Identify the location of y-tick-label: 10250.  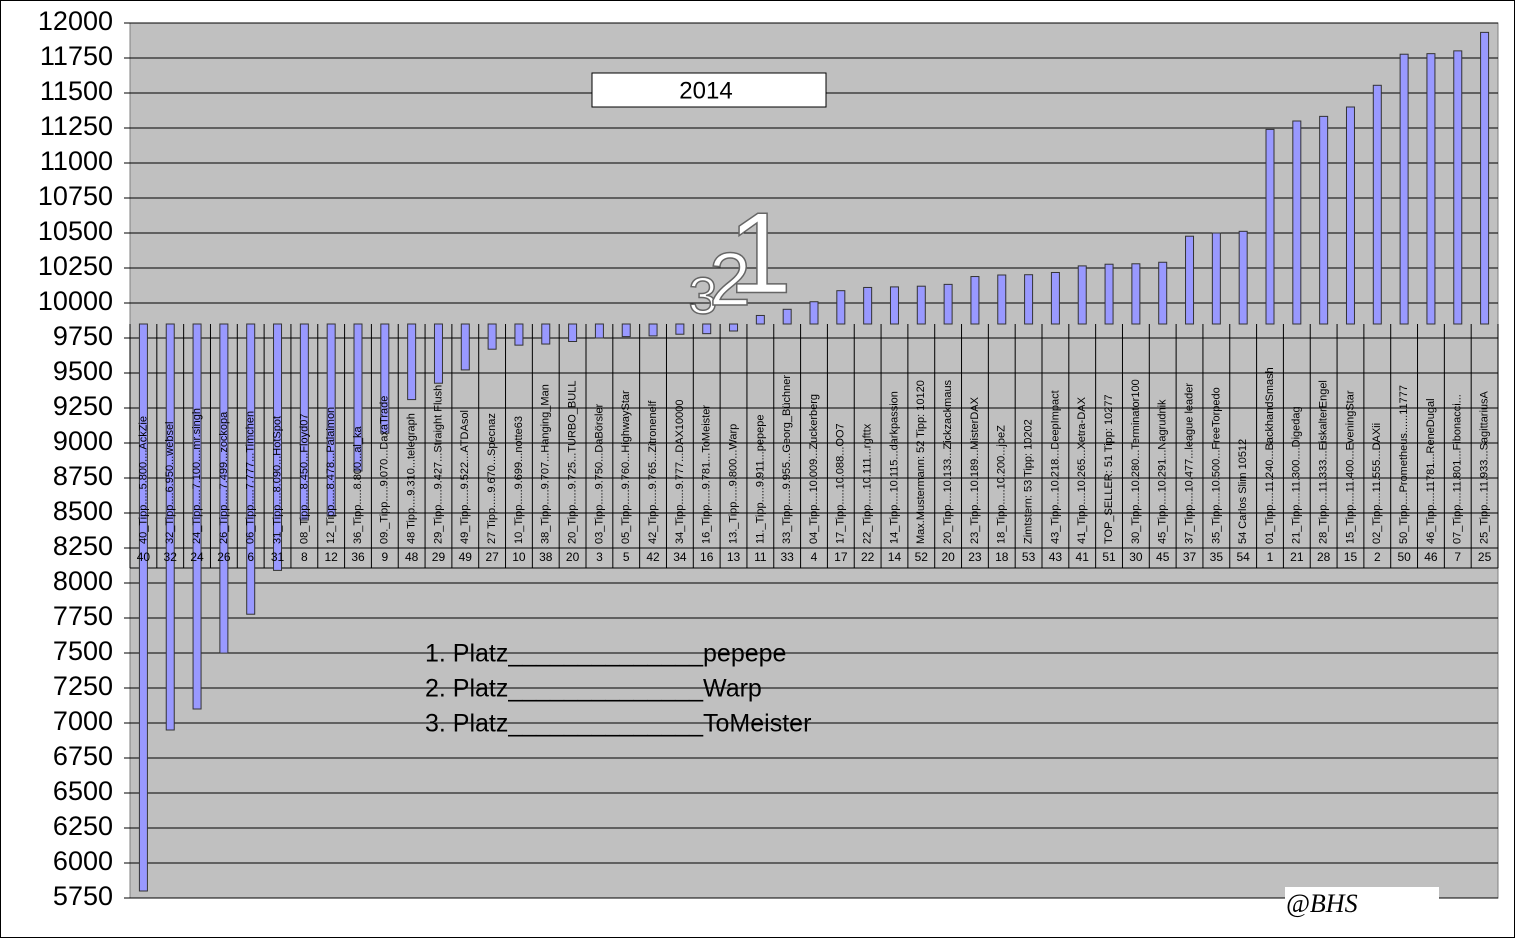
(75, 266).